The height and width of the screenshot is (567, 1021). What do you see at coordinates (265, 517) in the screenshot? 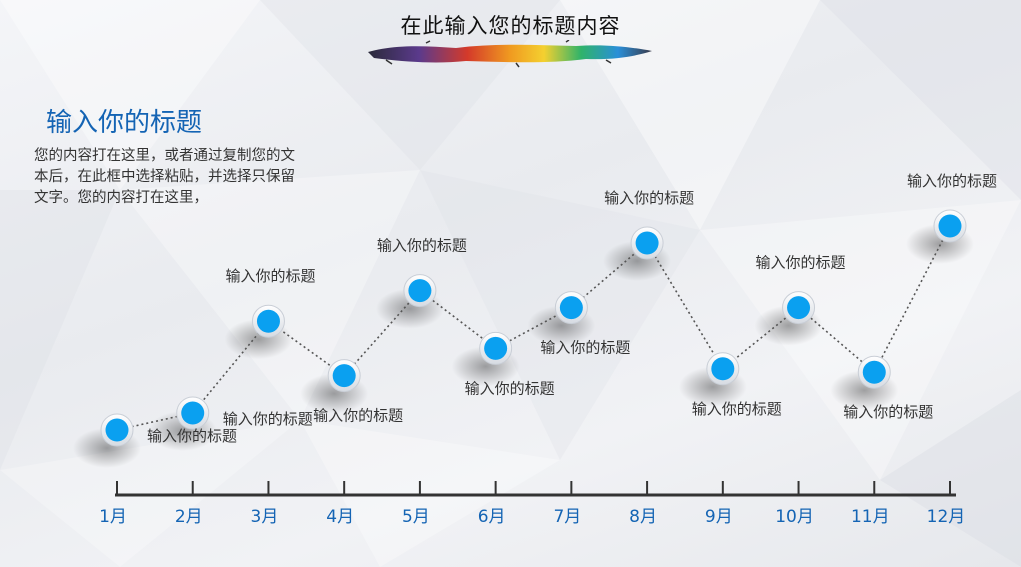
I see `x-tick-label: 3月` at bounding box center [265, 517].